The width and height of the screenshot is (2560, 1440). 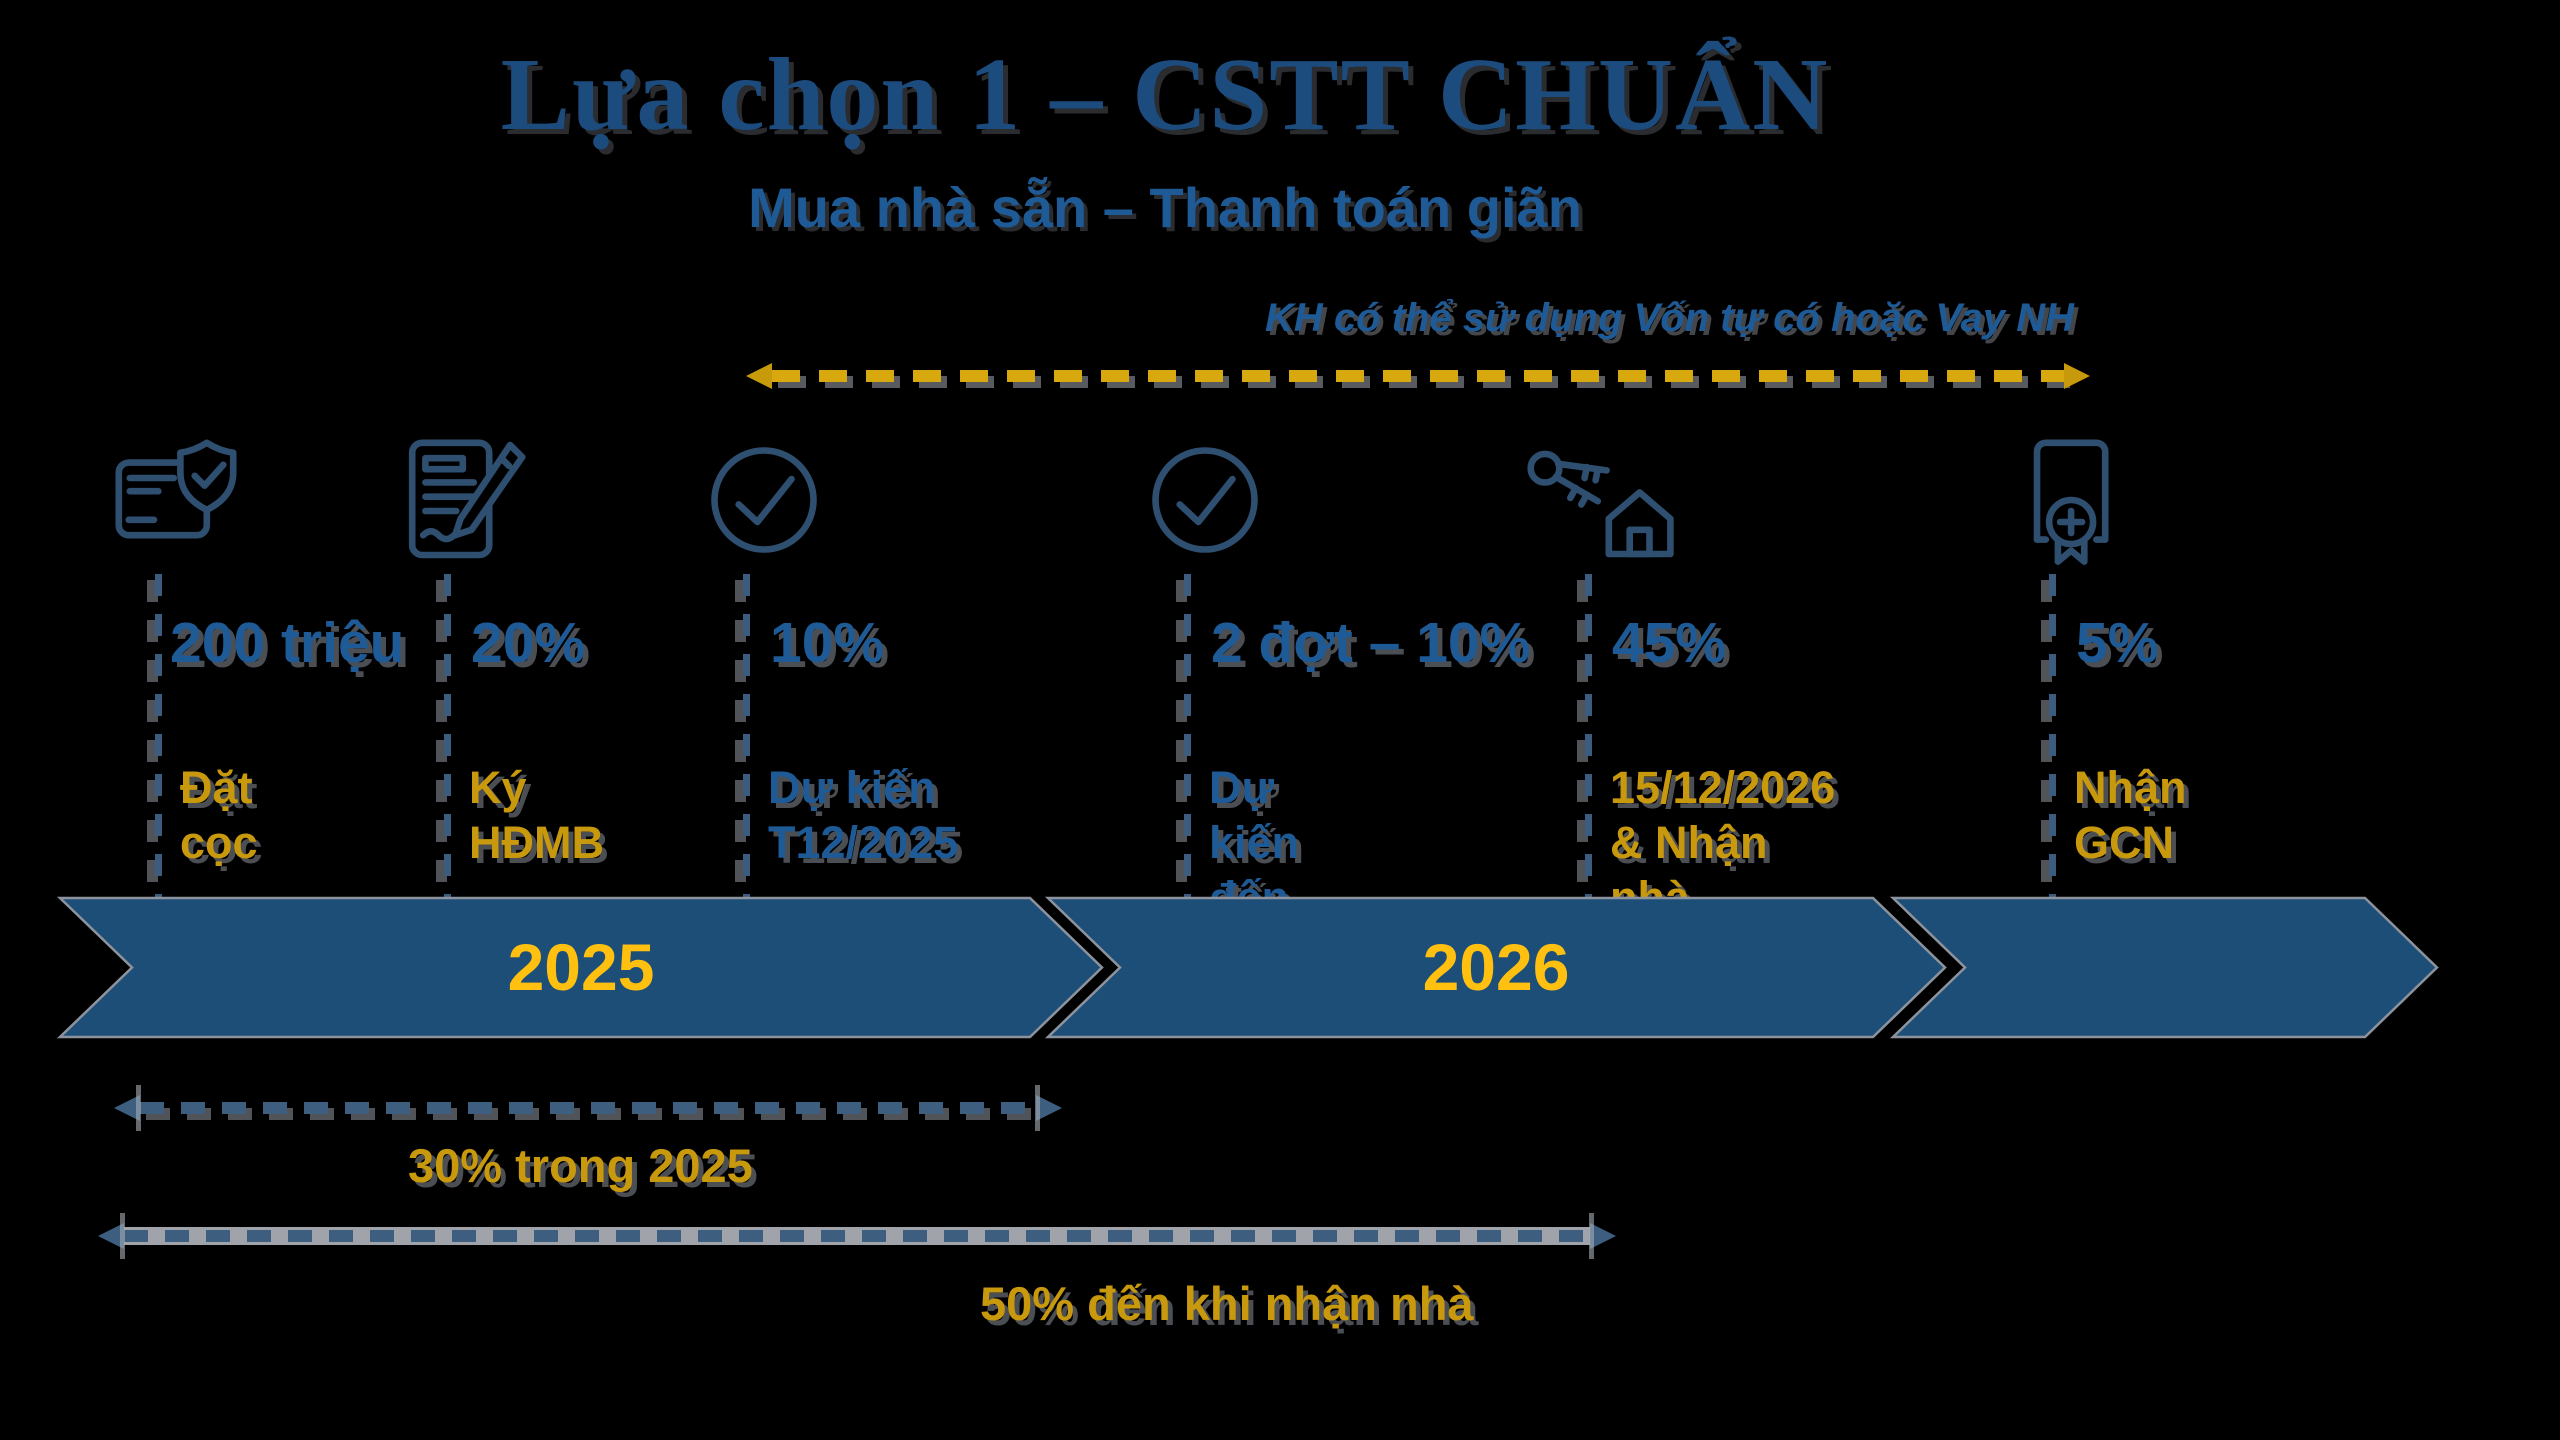 What do you see at coordinates (2117, 643) in the screenshot?
I see `milestone-amount: 5%` at bounding box center [2117, 643].